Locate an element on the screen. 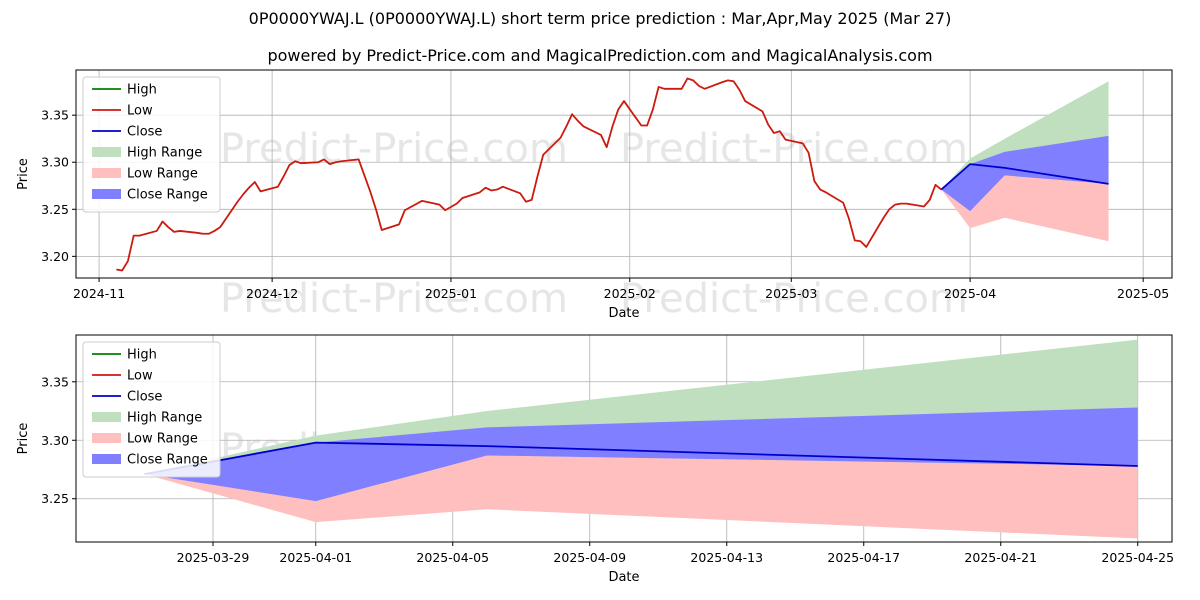  x-tick-label: 2024-12 is located at coordinates (272, 293).